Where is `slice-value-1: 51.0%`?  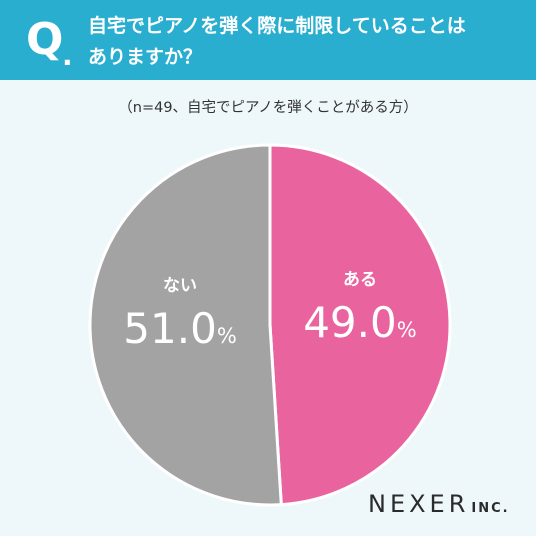
slice-value-1: 51.0% is located at coordinates (179, 328).